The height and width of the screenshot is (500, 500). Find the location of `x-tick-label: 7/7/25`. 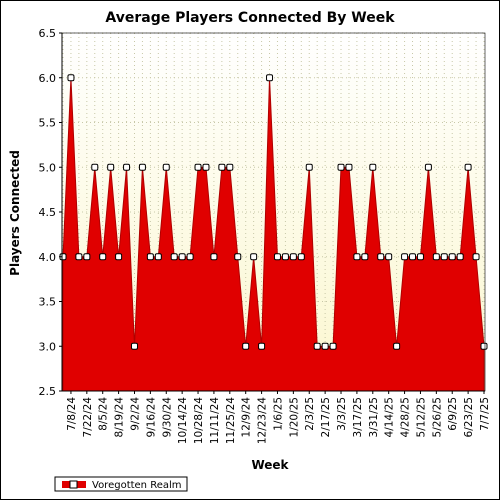

x-tick-label: 7/7/25 is located at coordinates (485, 414).